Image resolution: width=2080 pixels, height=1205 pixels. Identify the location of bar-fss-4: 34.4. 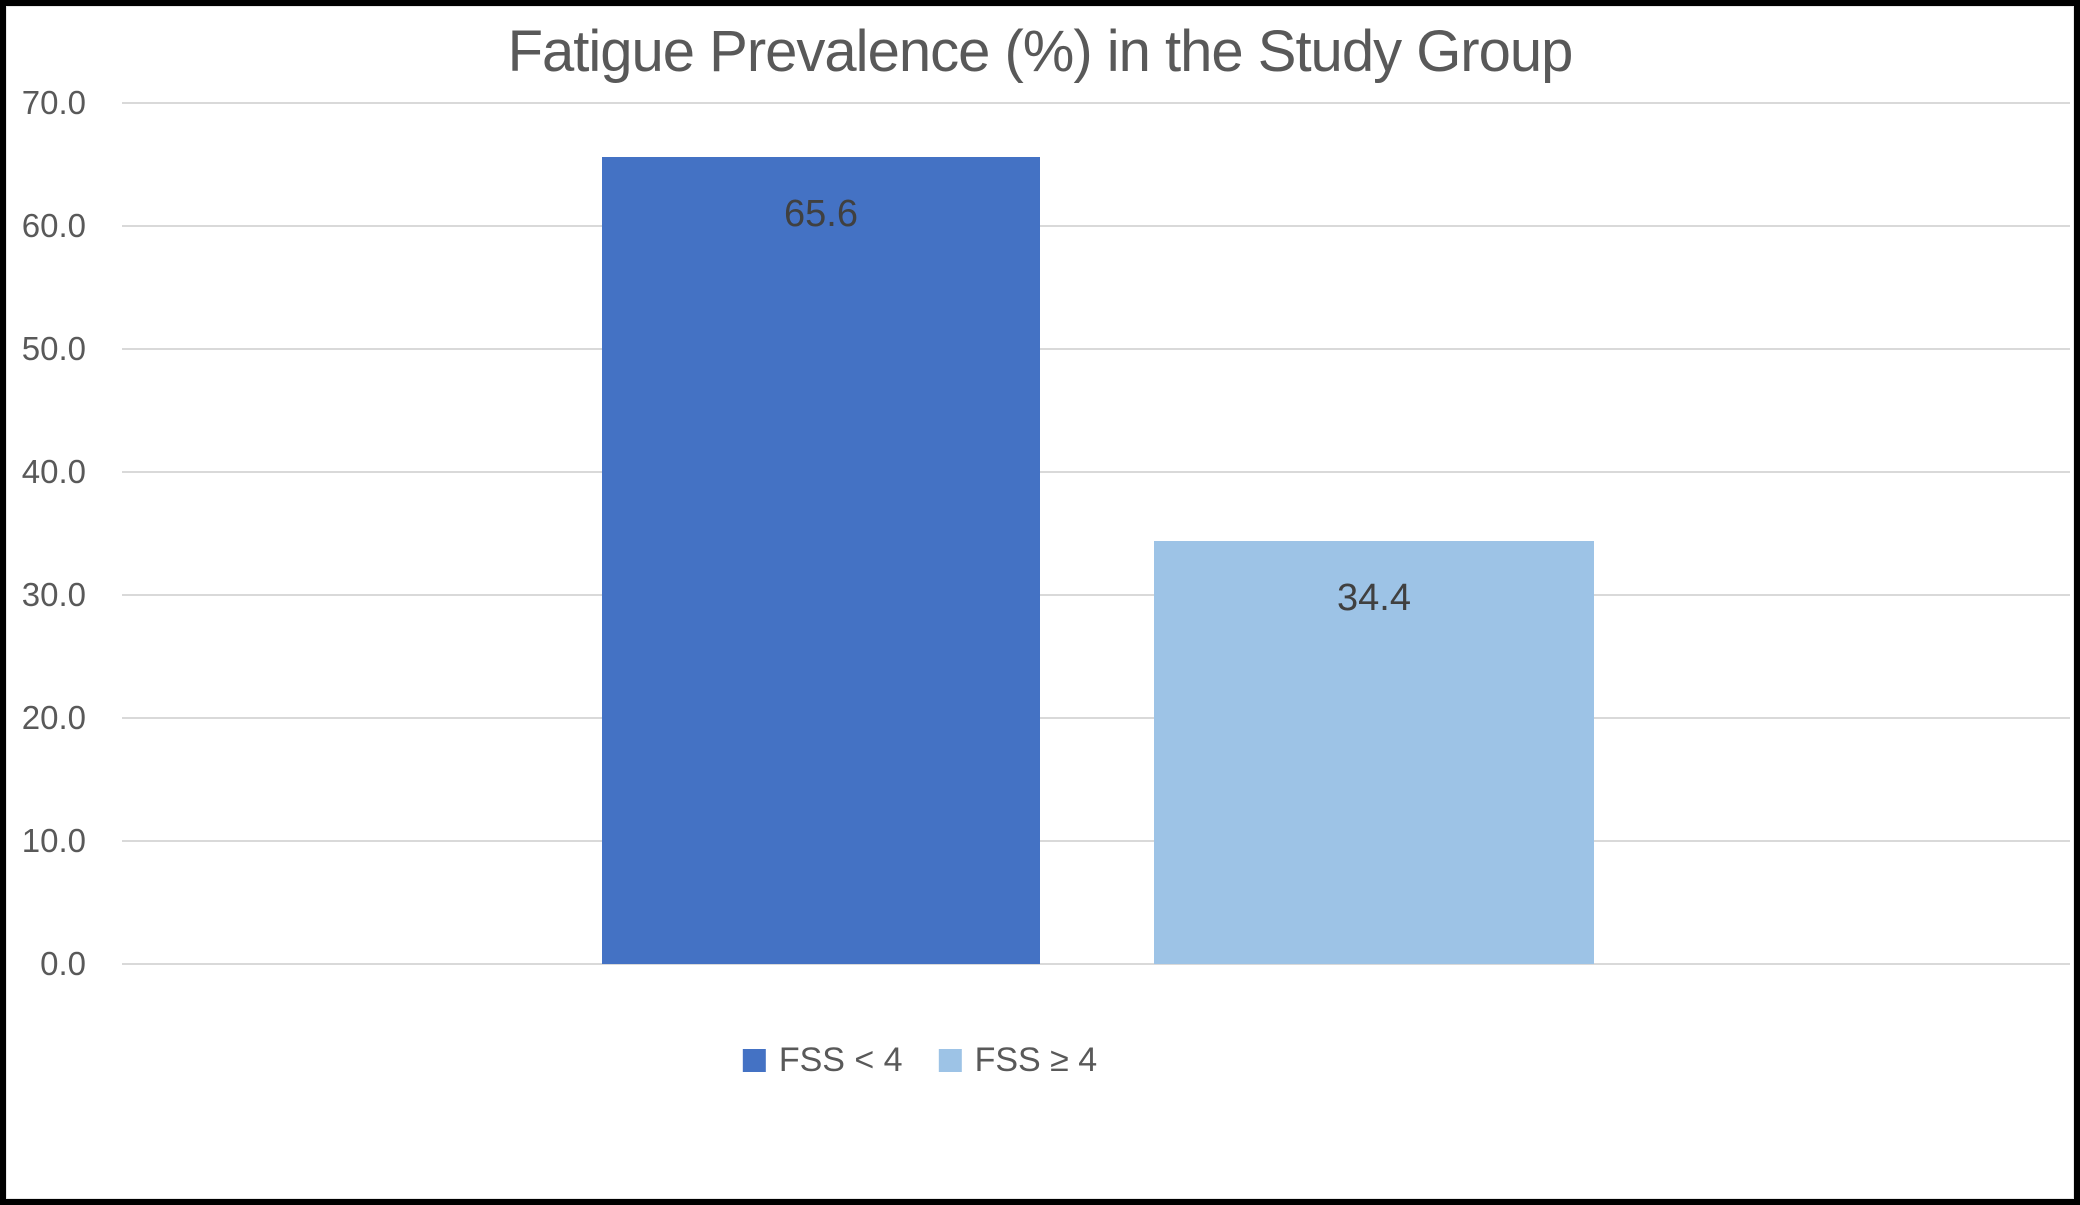
(1374, 752).